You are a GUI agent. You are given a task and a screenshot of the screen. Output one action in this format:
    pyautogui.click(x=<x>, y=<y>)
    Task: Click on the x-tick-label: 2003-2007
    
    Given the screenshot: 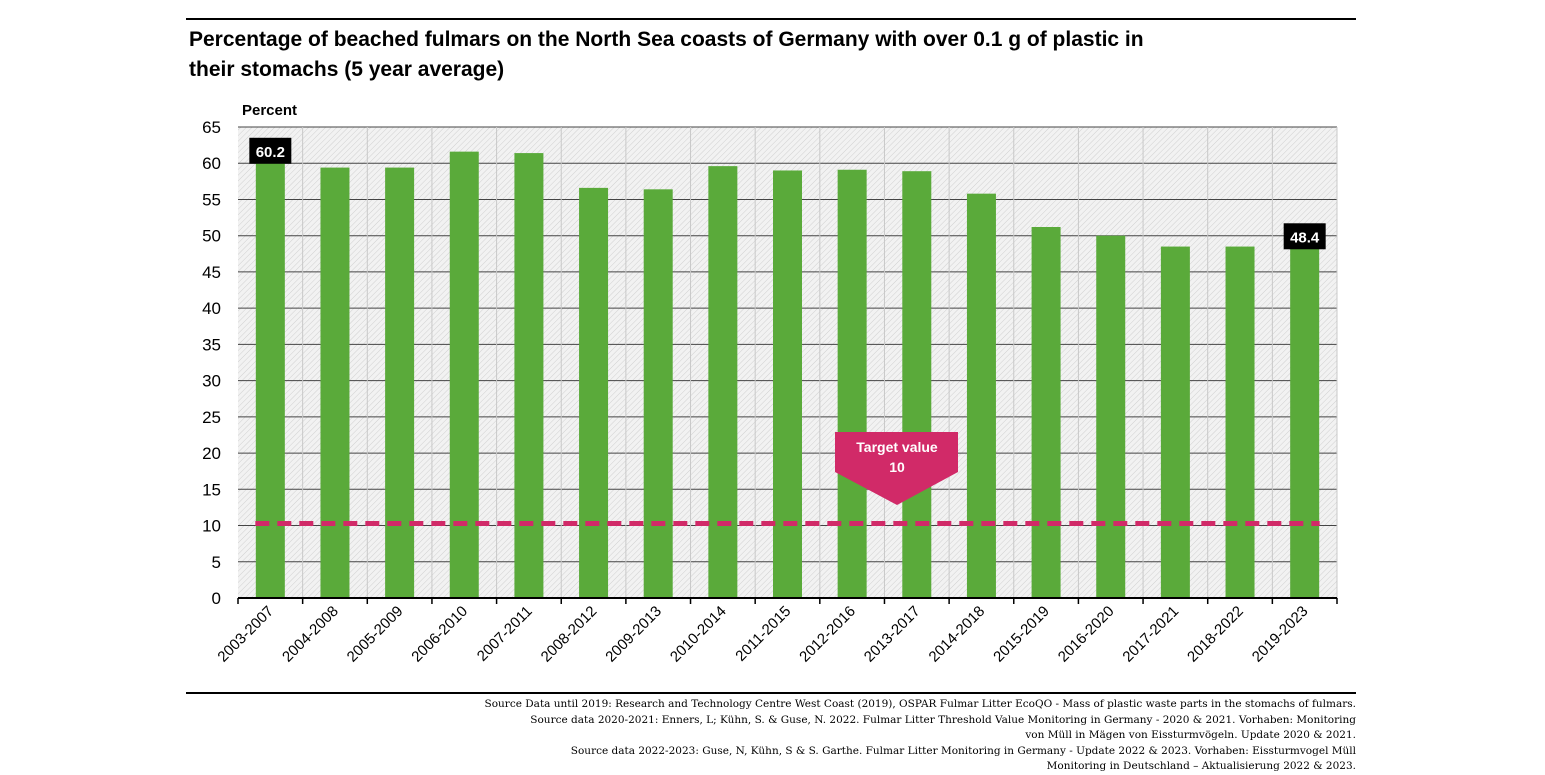 What is the action you would take?
    pyautogui.click(x=245, y=634)
    